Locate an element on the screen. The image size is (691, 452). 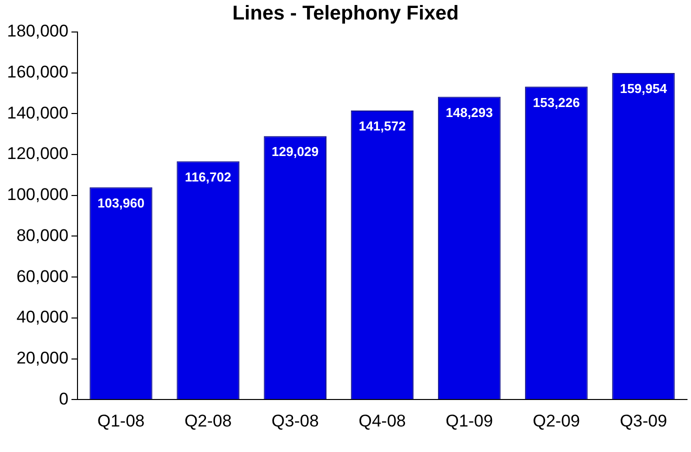
data-label: 148,293 is located at coordinates (469, 112).